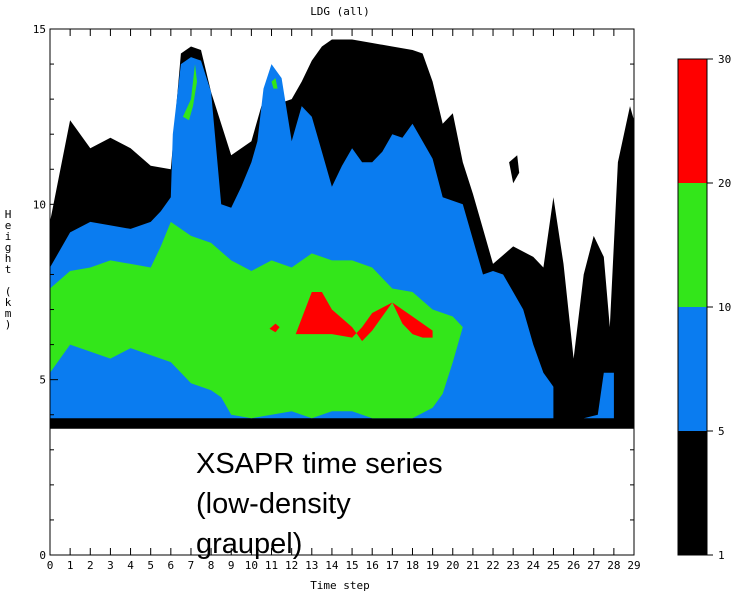  Describe the element at coordinates (271, 565) in the screenshot. I see `x-tick-label: 11` at that location.